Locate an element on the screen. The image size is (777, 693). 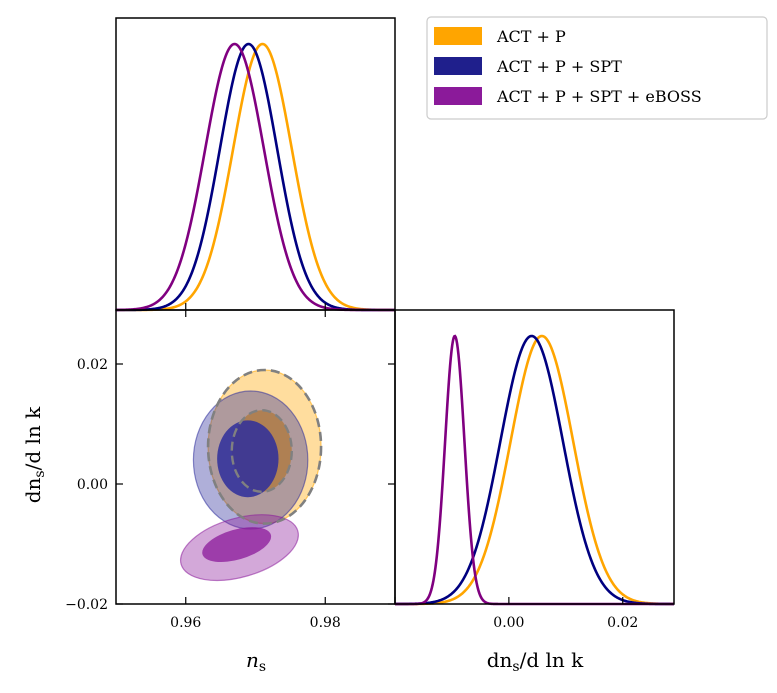
running-tick-label-x: 0.02 is located at coordinates (622, 623).